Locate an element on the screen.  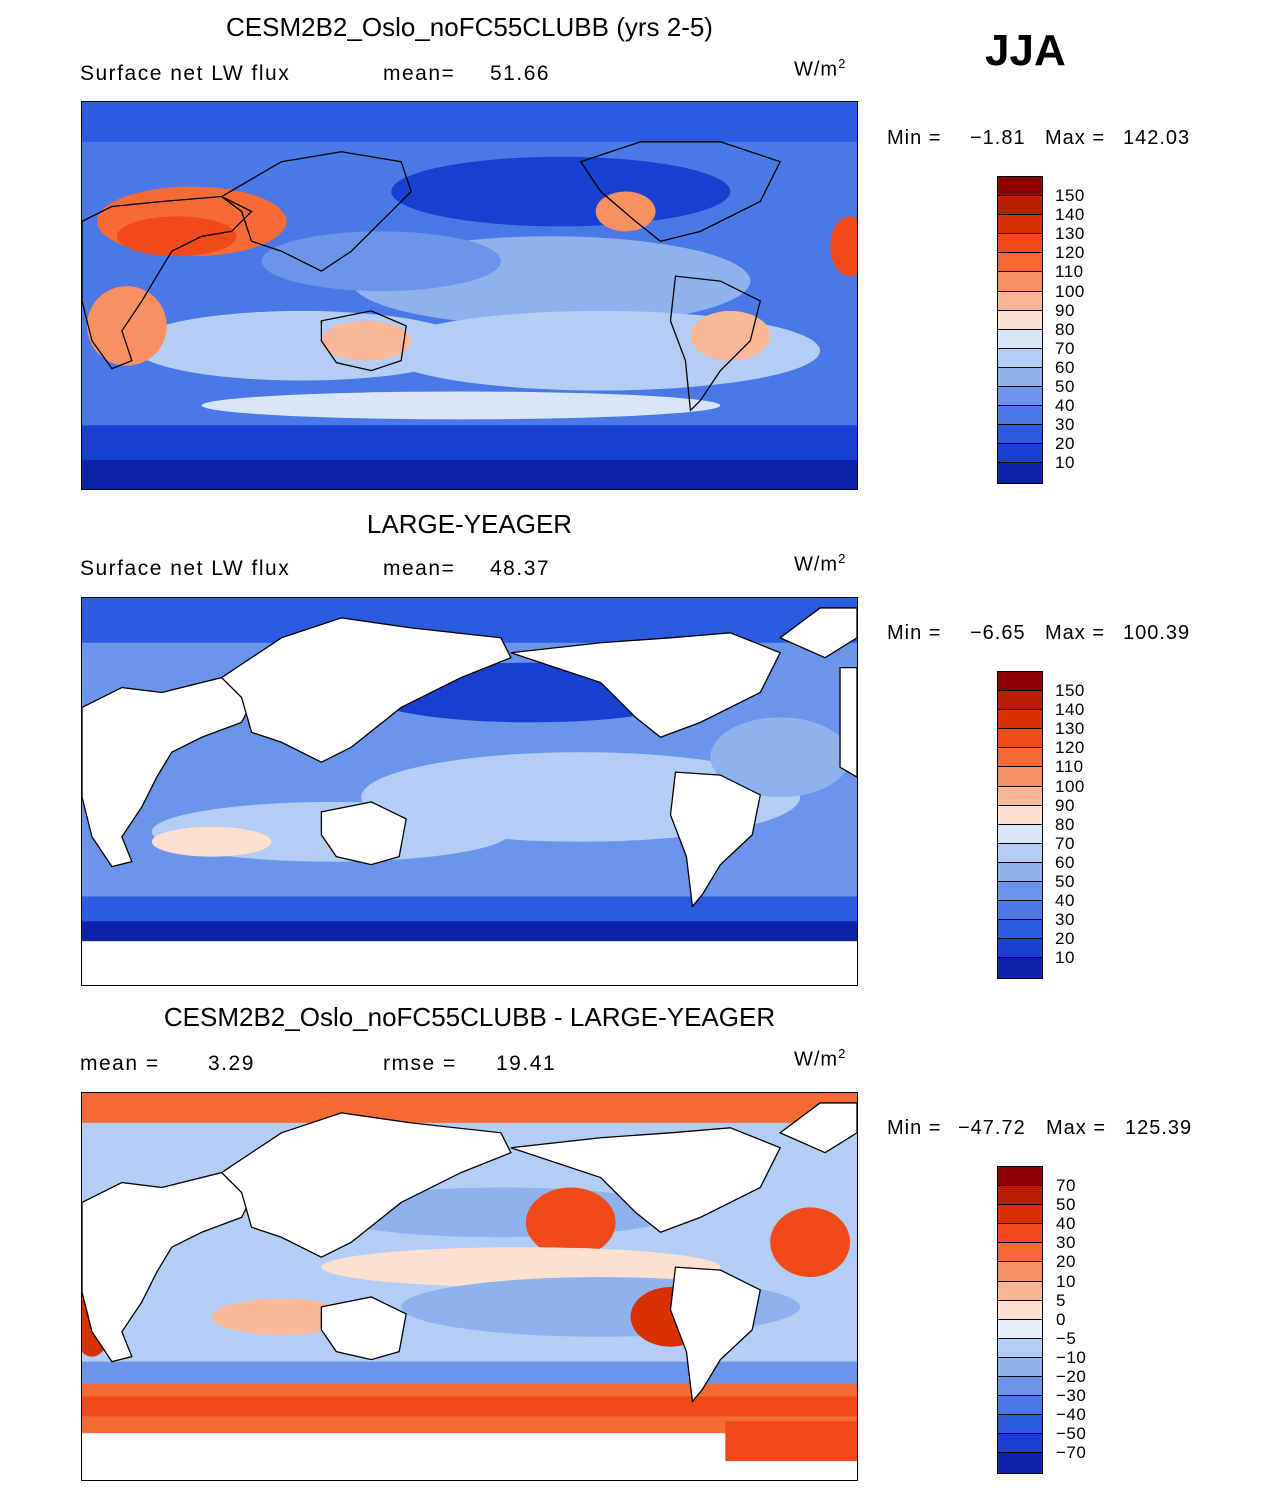
panel1-safrica is located at coordinates (126, 326).